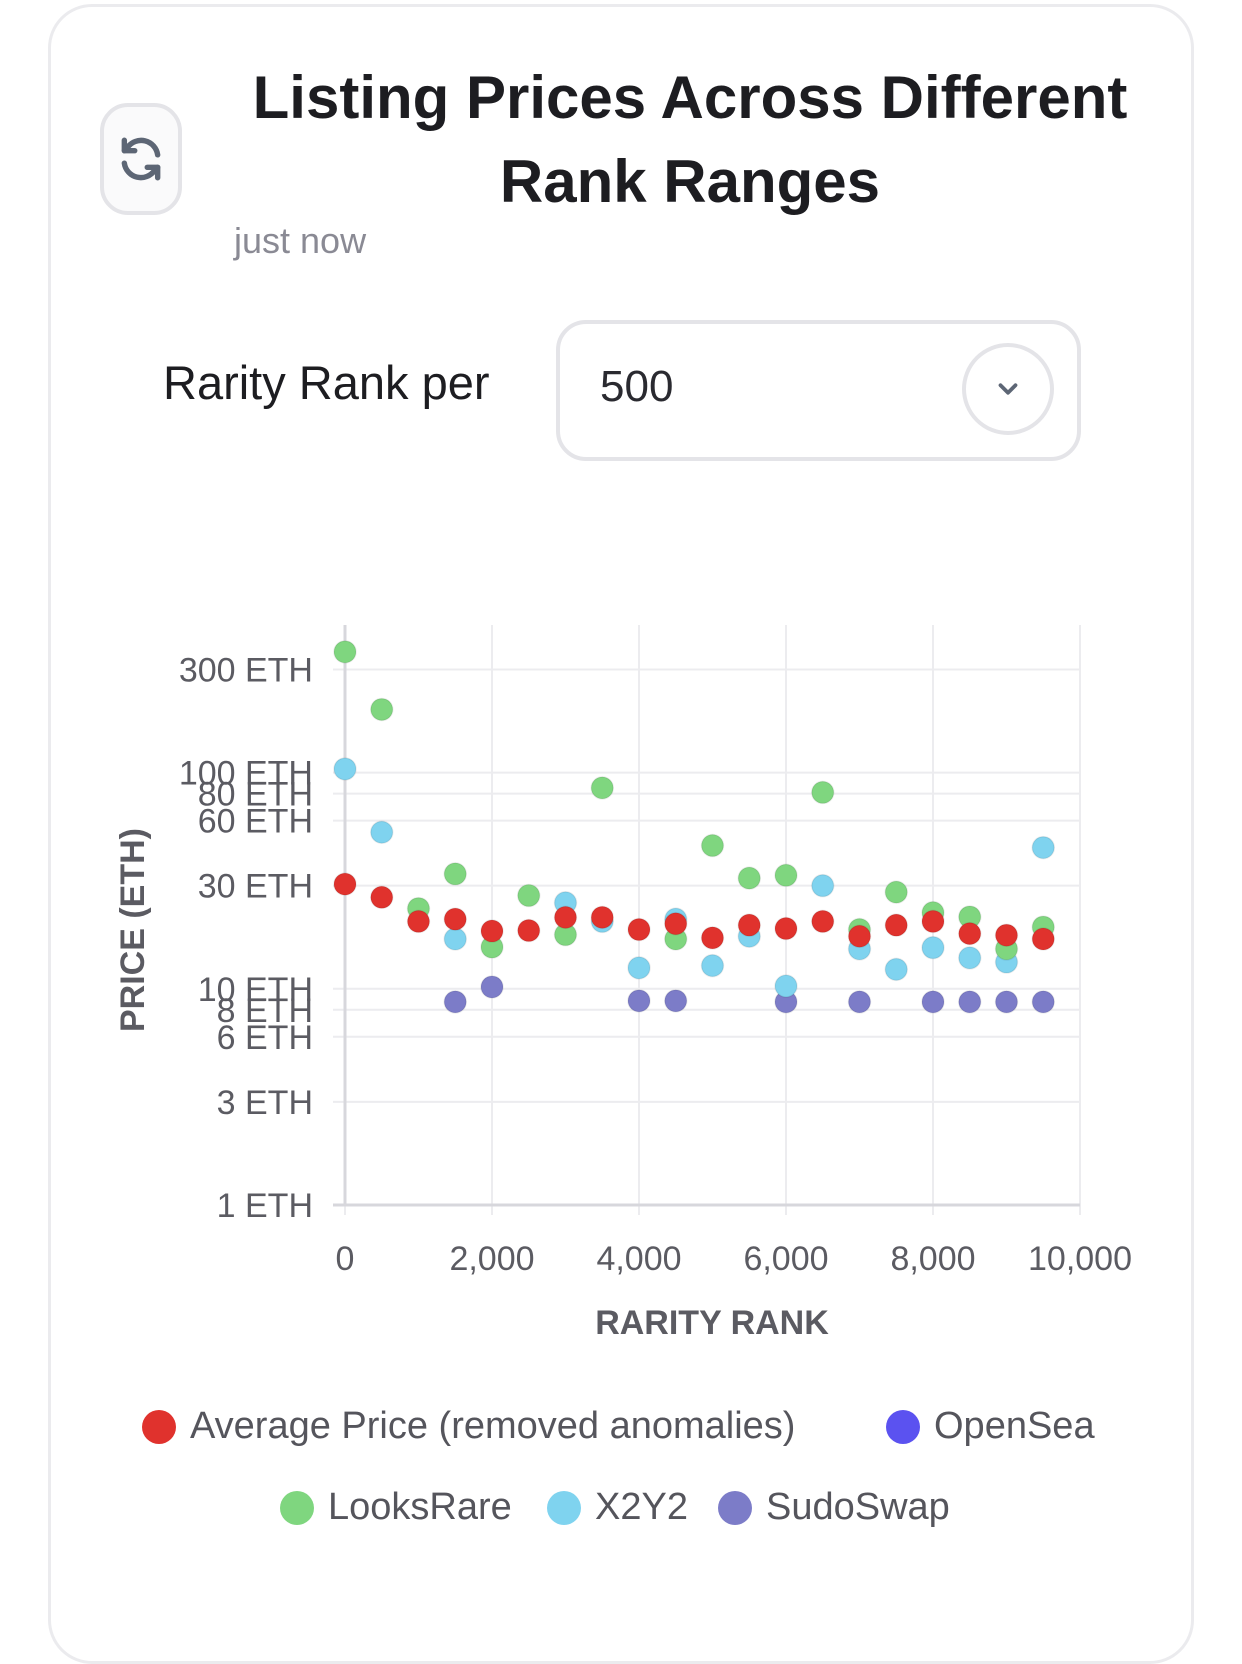 The width and height of the screenshot is (1242, 1664). I want to click on legend-item-x2y2: X2Y2, so click(617, 1507).